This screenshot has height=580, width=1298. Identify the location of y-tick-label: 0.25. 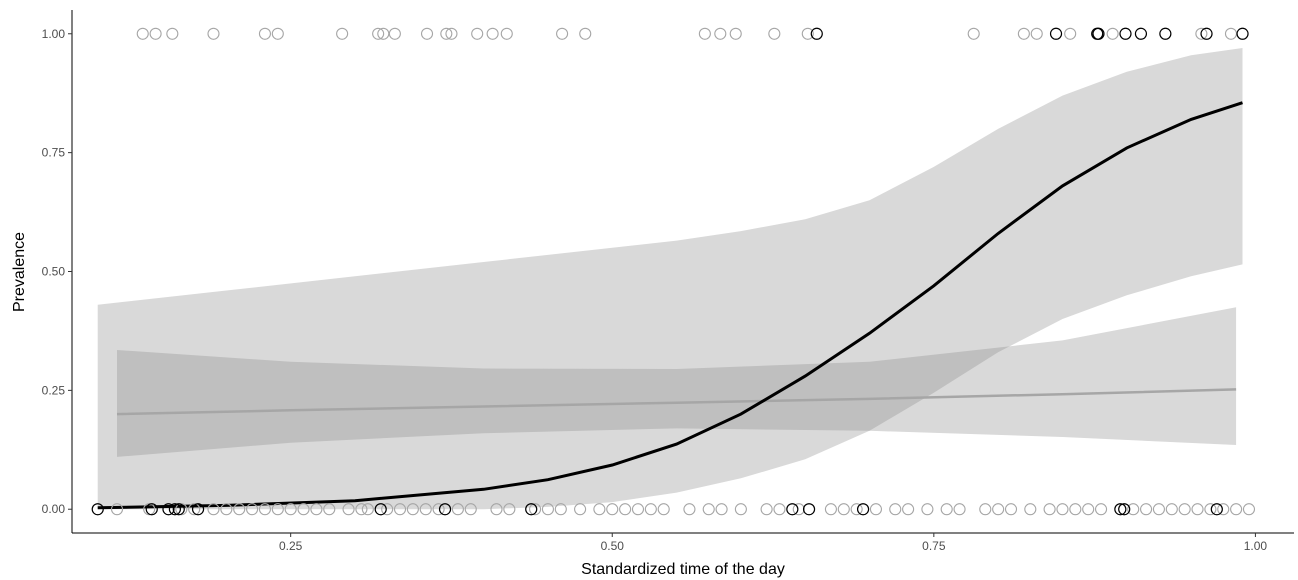
(54, 390).